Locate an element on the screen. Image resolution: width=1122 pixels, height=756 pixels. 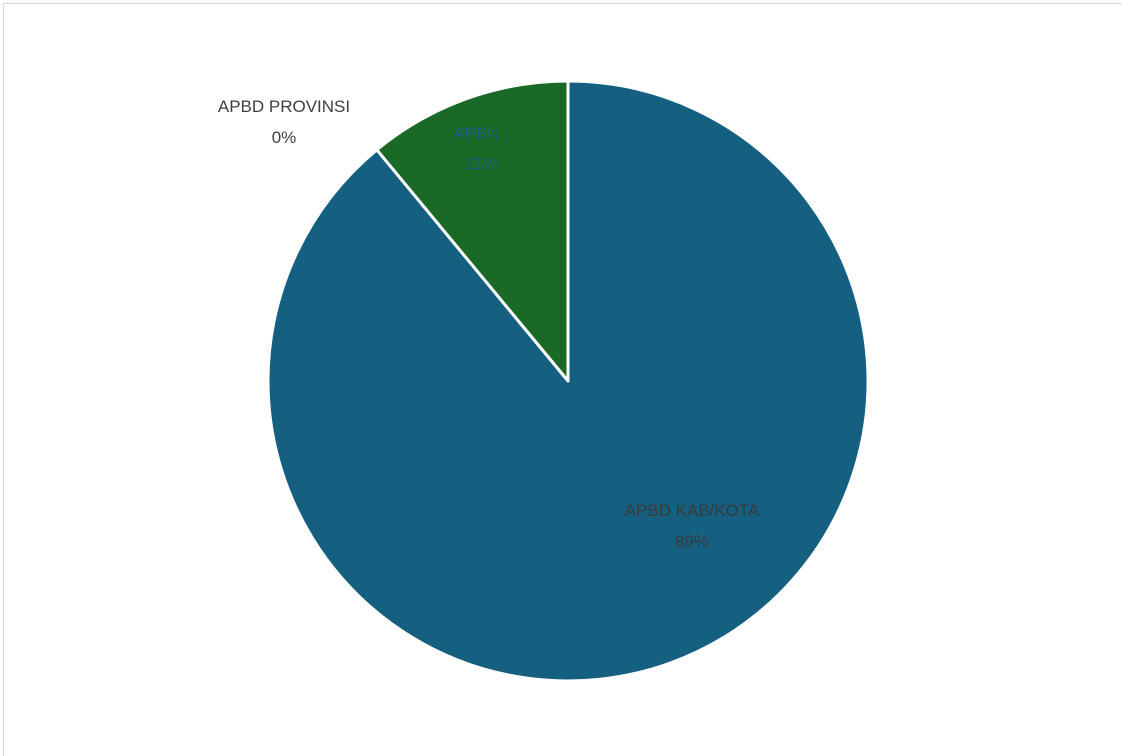
slice-label-apbd-provinsi: APBD PROVINSI 0% is located at coordinates (284, 122).